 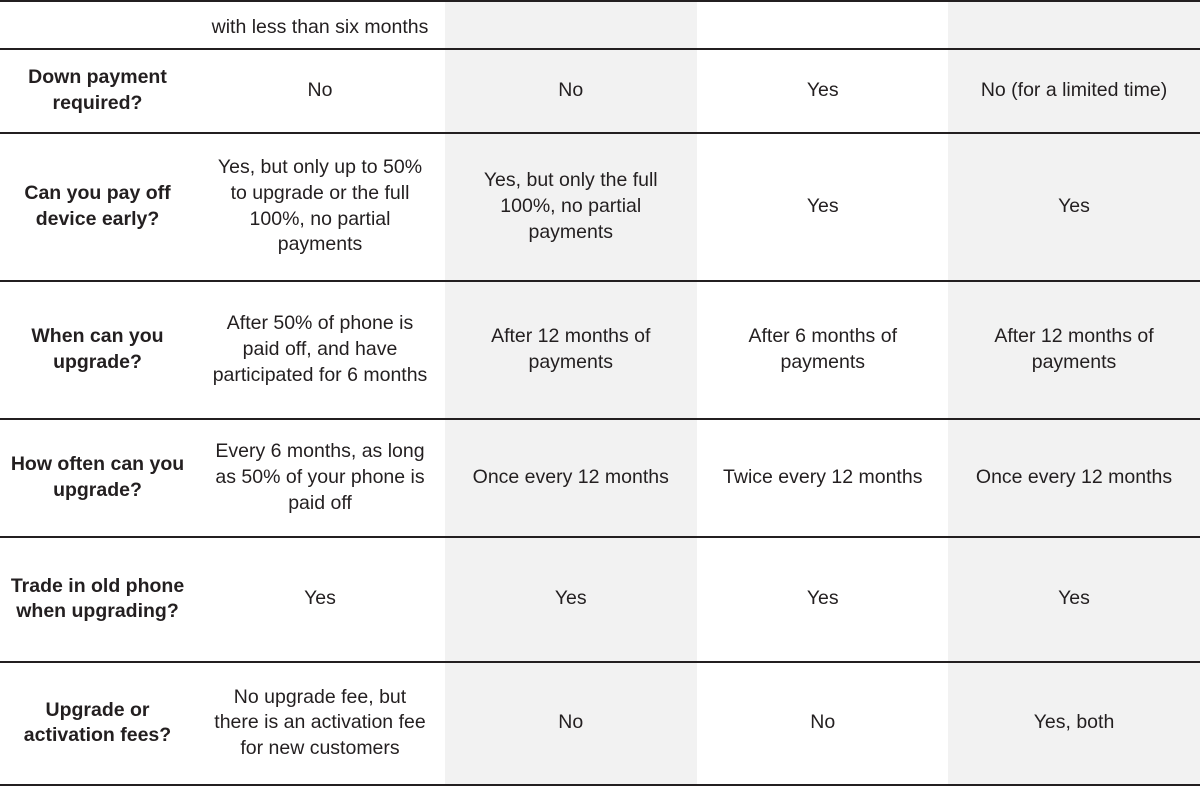 I want to click on table-row-clipped: with less than six months, so click(x=600, y=25).